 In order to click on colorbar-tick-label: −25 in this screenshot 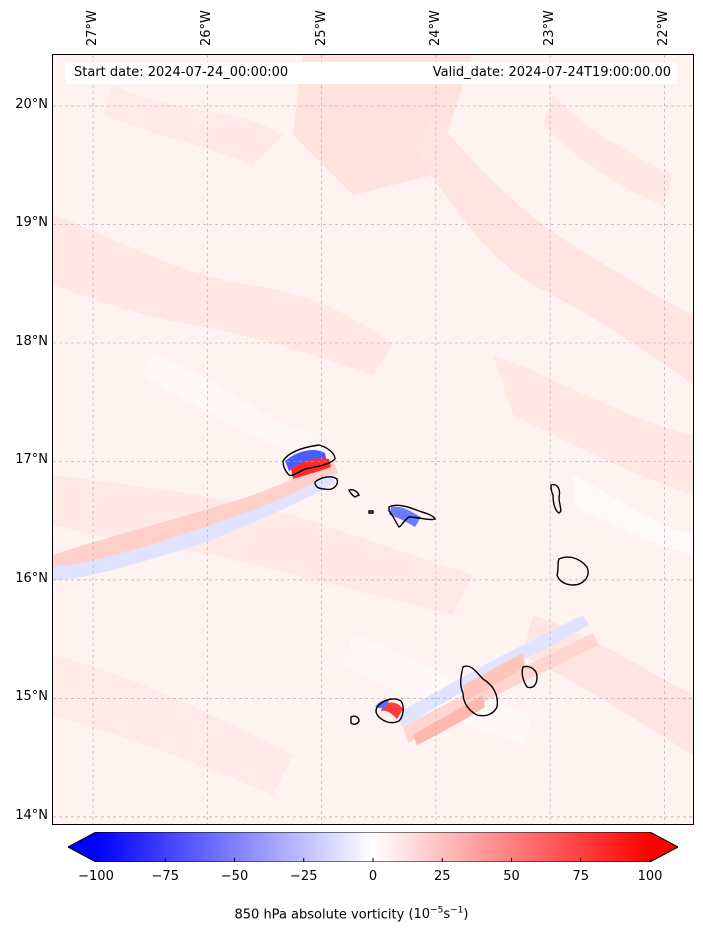, I will do `click(304, 876)`.